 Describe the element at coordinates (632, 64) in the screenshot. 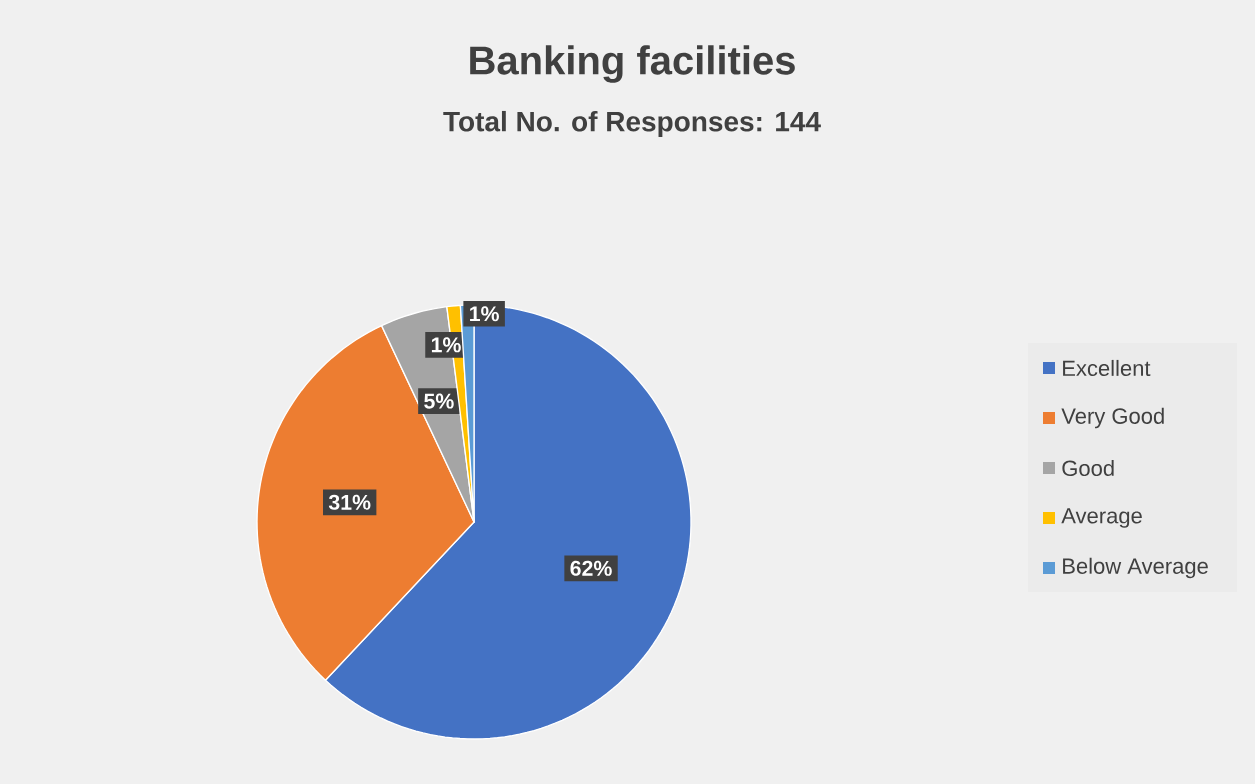

I see `chart-title: Banking facilities` at that location.